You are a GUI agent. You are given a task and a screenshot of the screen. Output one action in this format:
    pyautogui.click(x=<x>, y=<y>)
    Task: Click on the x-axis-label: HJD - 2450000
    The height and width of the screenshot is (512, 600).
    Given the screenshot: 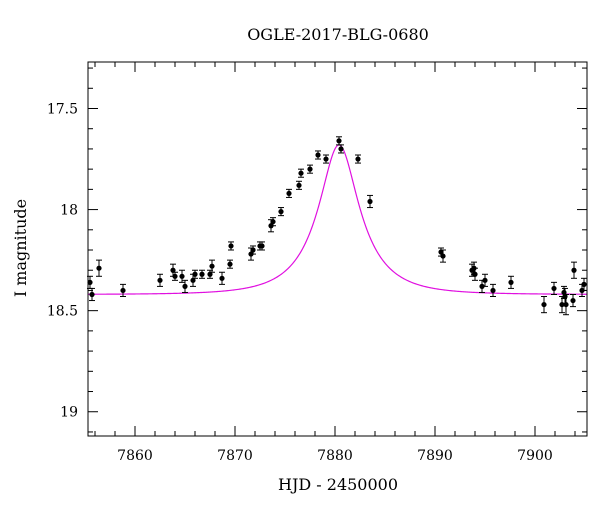 What is the action you would take?
    pyautogui.click(x=338, y=484)
    